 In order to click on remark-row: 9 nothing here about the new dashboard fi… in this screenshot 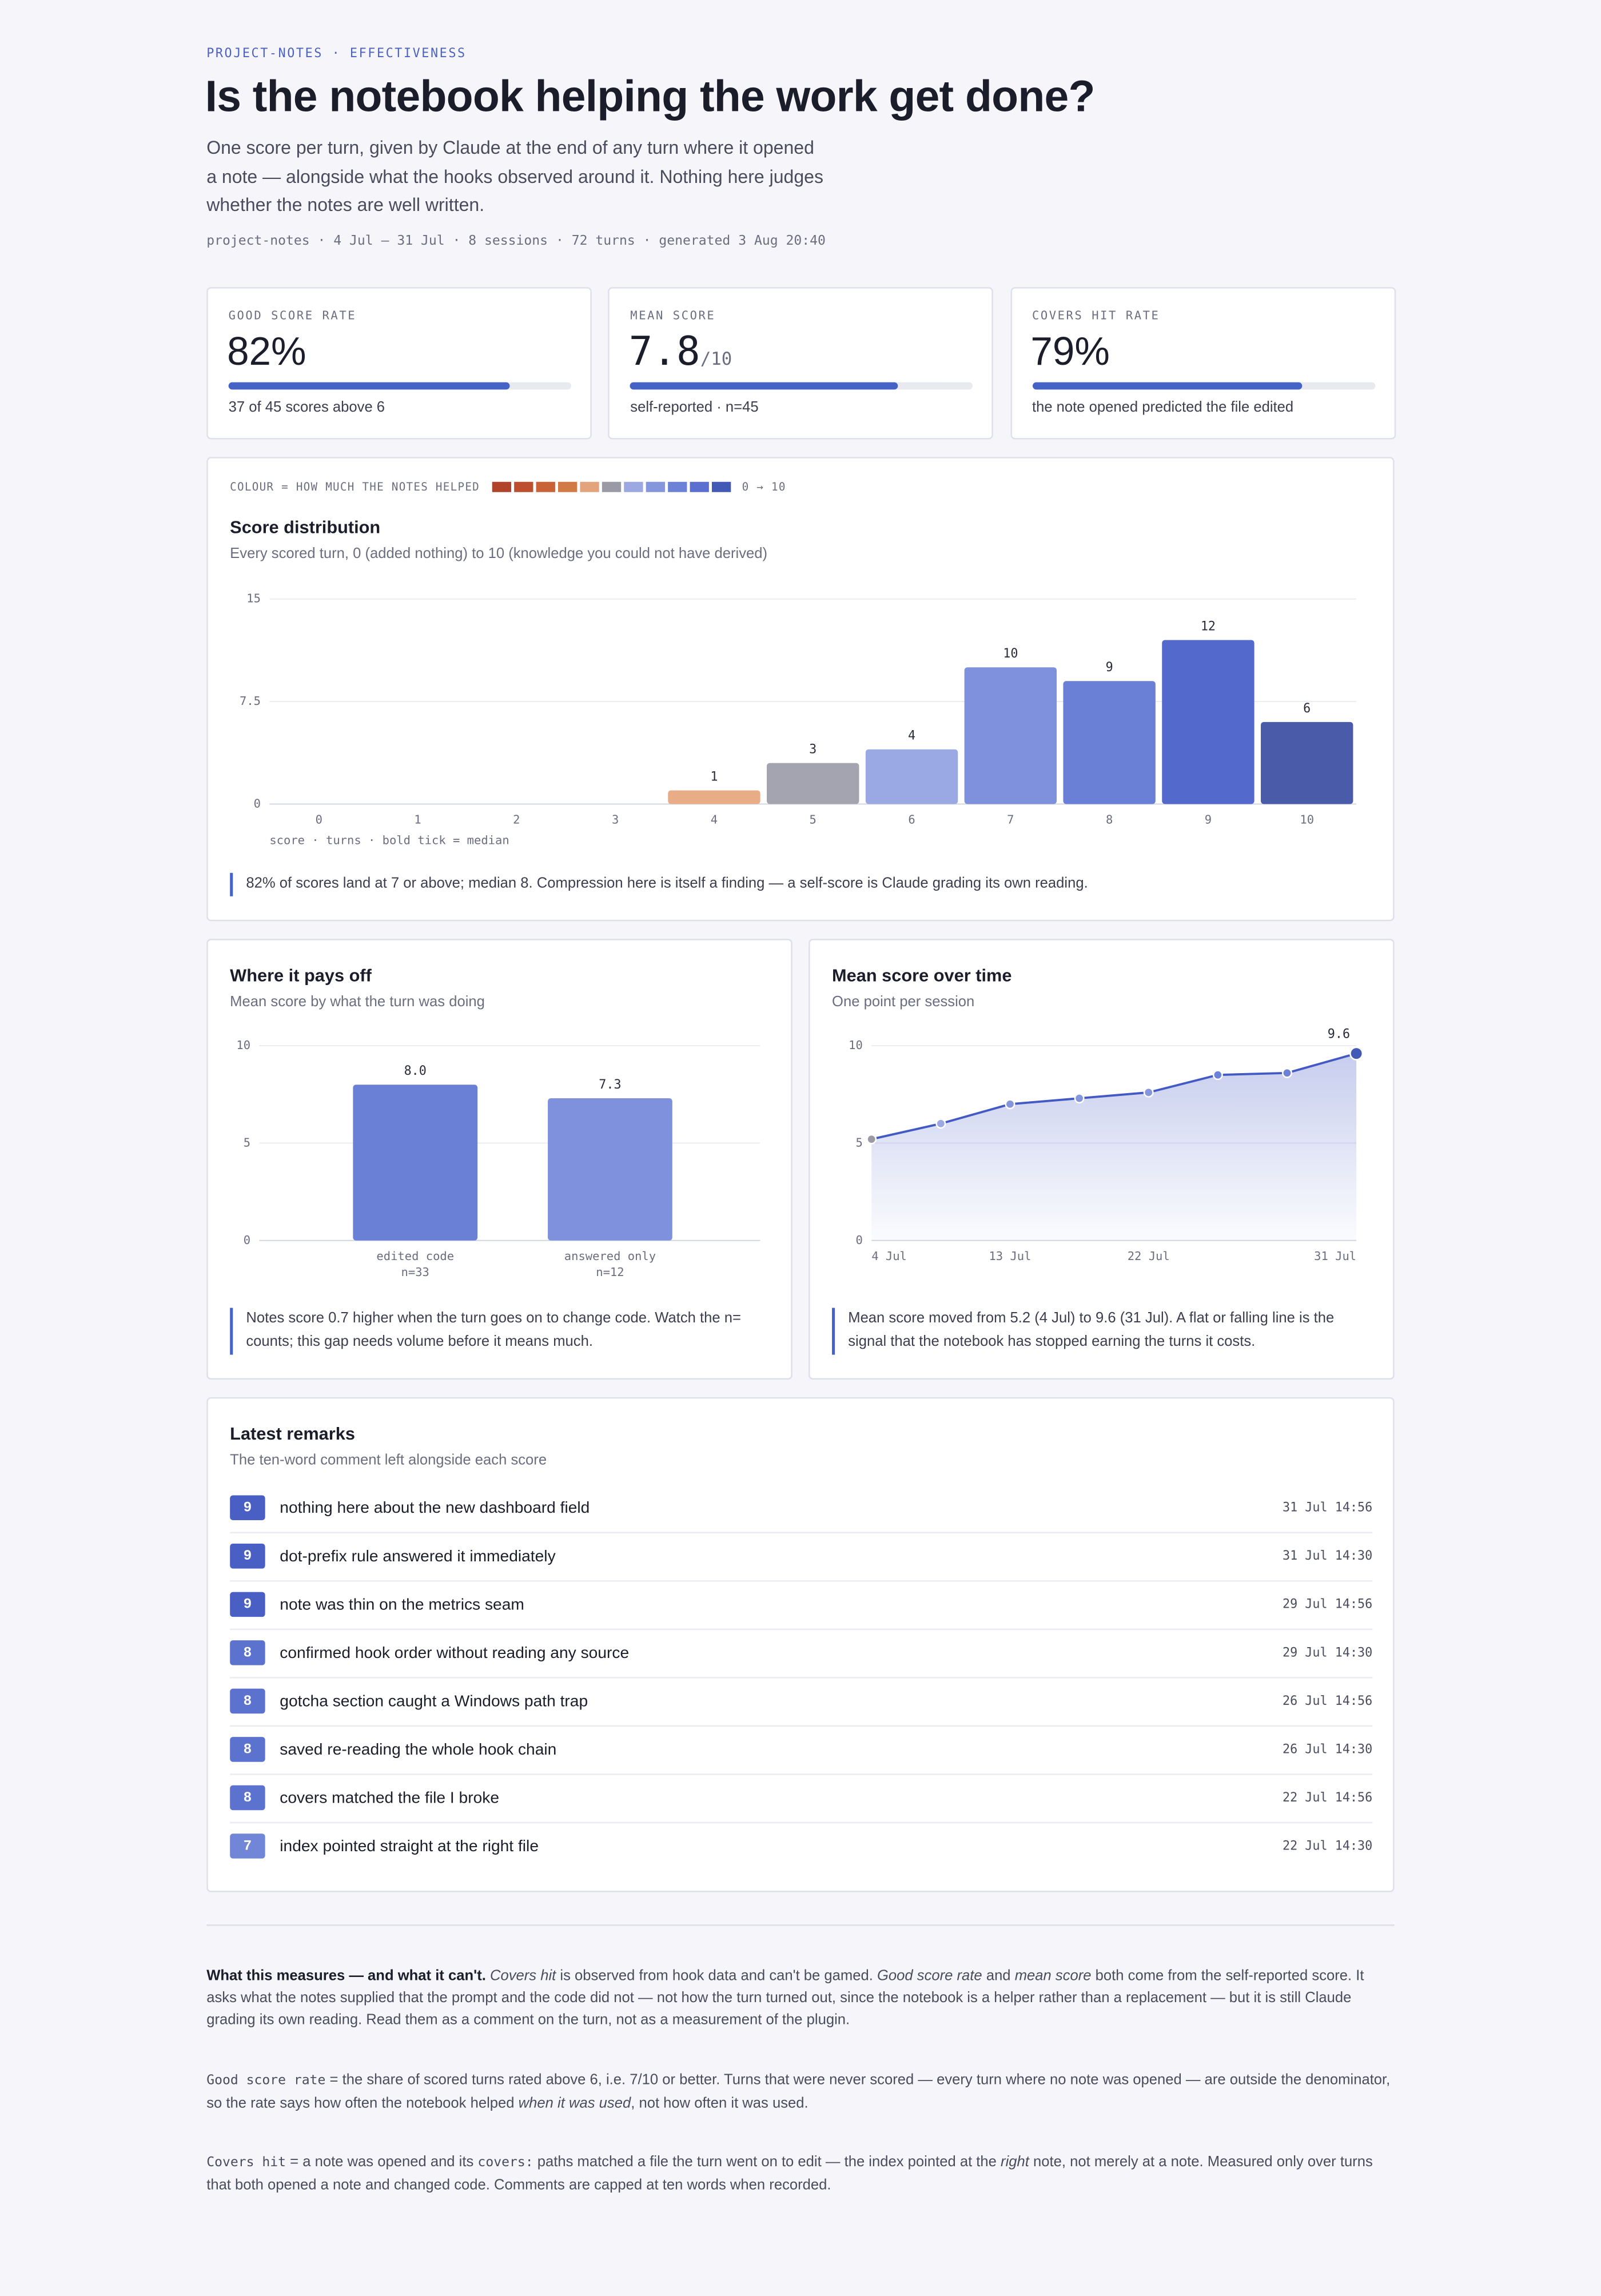, I will do `click(801, 1509)`.